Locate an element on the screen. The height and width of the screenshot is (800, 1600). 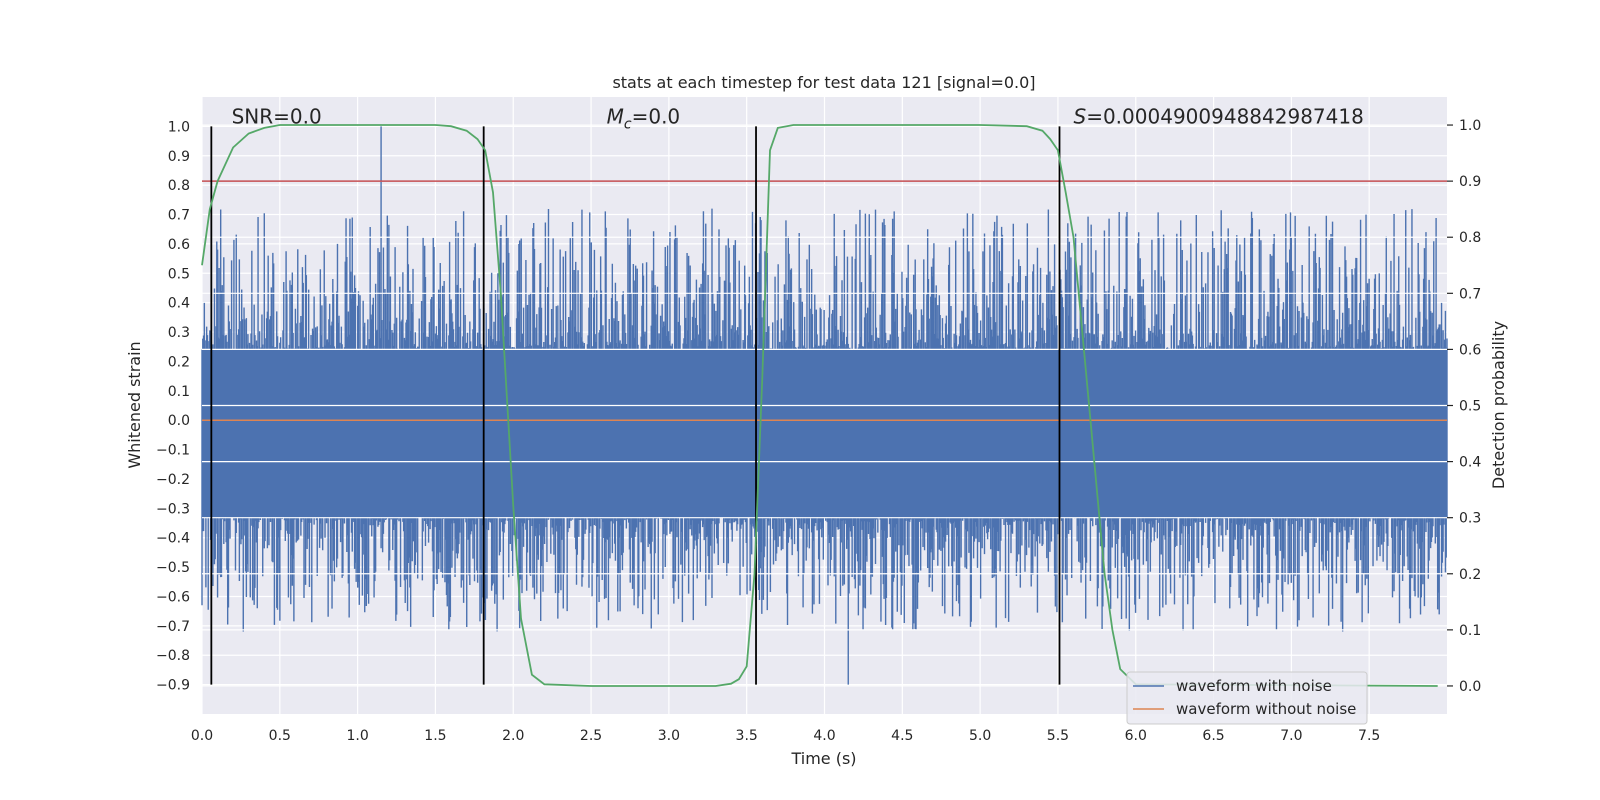
legend-label-clean: waveform without noise is located at coordinates (1266, 709).